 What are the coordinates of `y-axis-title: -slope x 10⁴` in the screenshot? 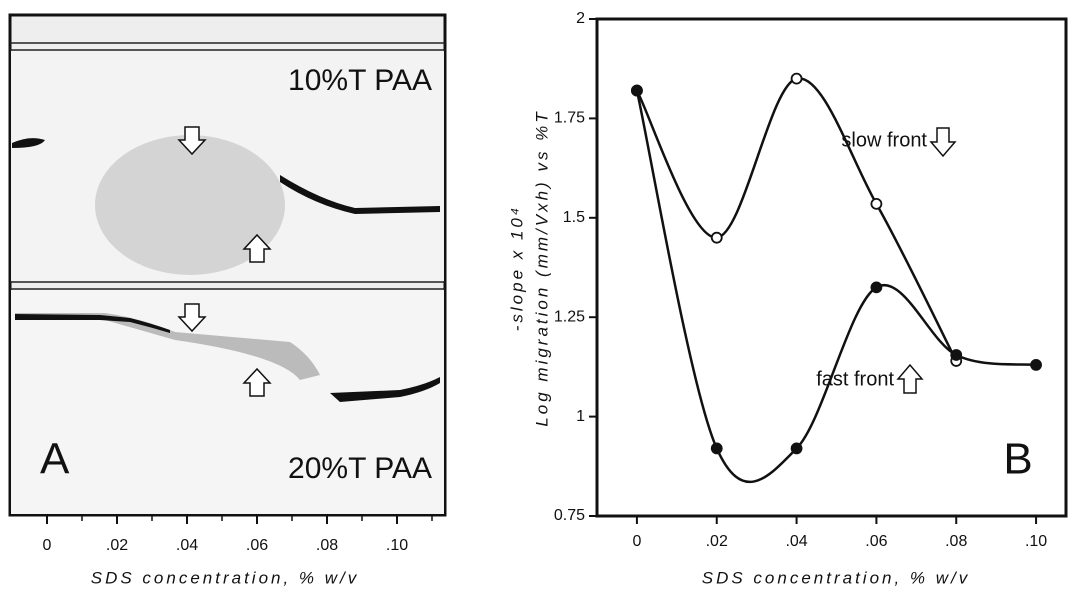 It's located at (516, 268).